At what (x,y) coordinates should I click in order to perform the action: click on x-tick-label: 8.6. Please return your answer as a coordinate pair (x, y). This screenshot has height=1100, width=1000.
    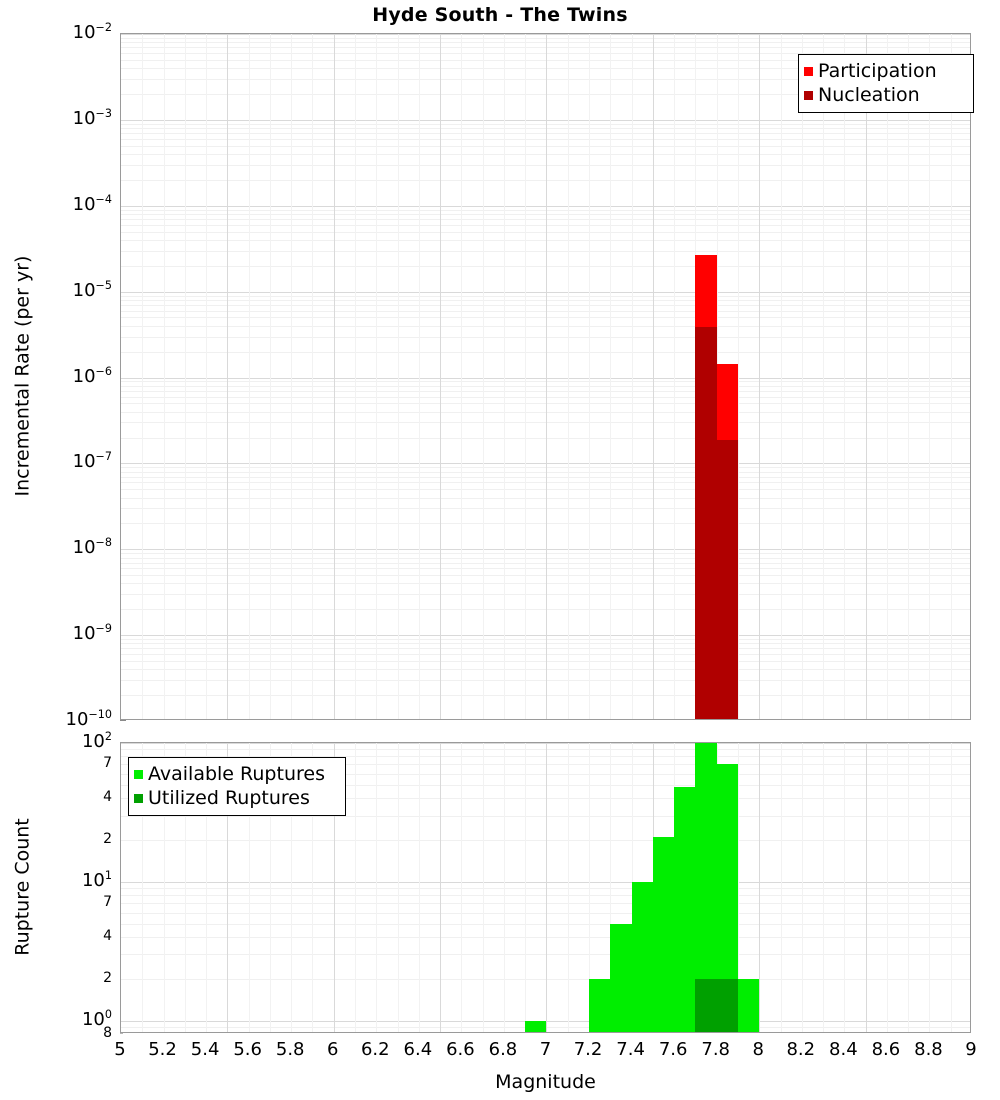
    Looking at the image, I should click on (886, 1049).